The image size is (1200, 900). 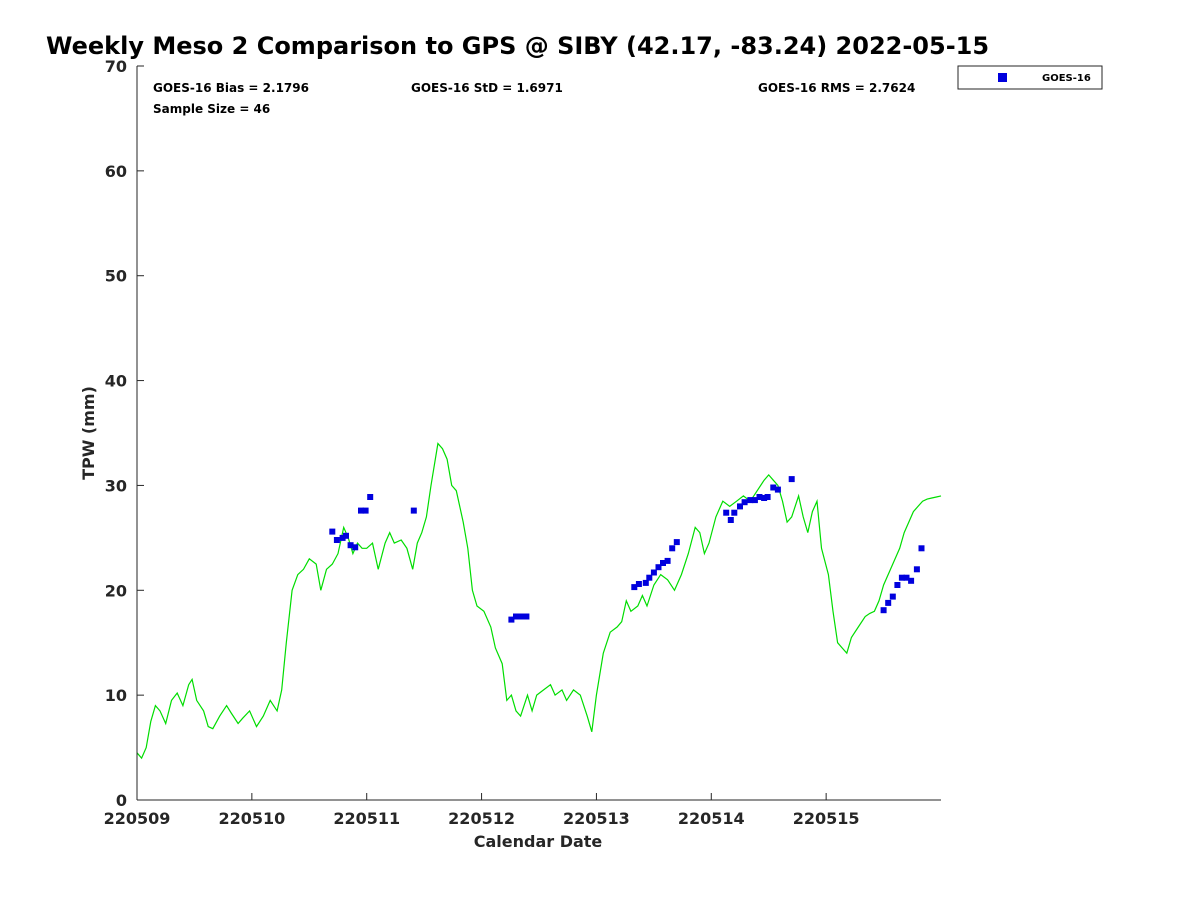 What do you see at coordinates (826, 818) in the screenshot?
I see `x-tick-label: 220515` at bounding box center [826, 818].